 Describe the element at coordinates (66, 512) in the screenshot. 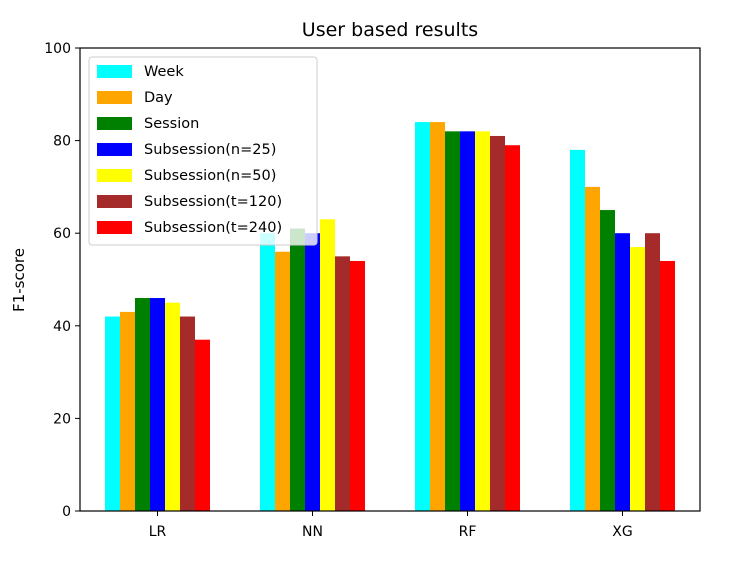

I see `y-tick-label: 0` at that location.